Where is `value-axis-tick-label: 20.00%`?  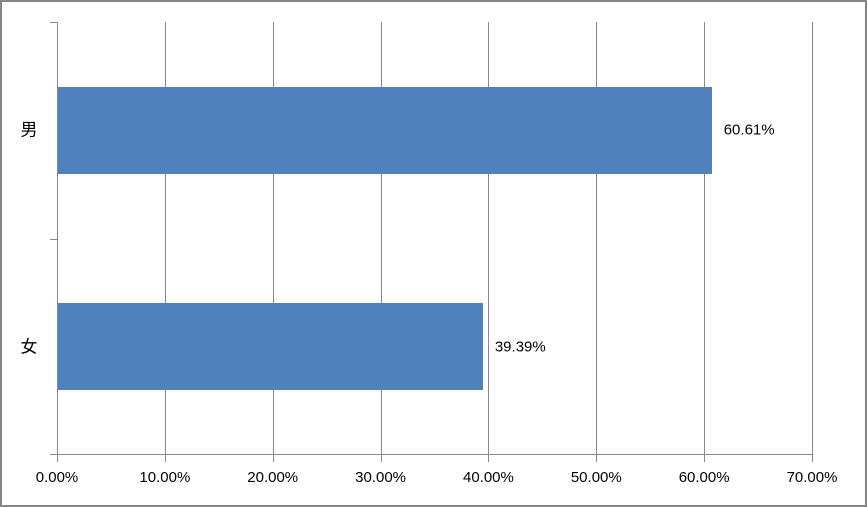 value-axis-tick-label: 20.00% is located at coordinates (273, 477).